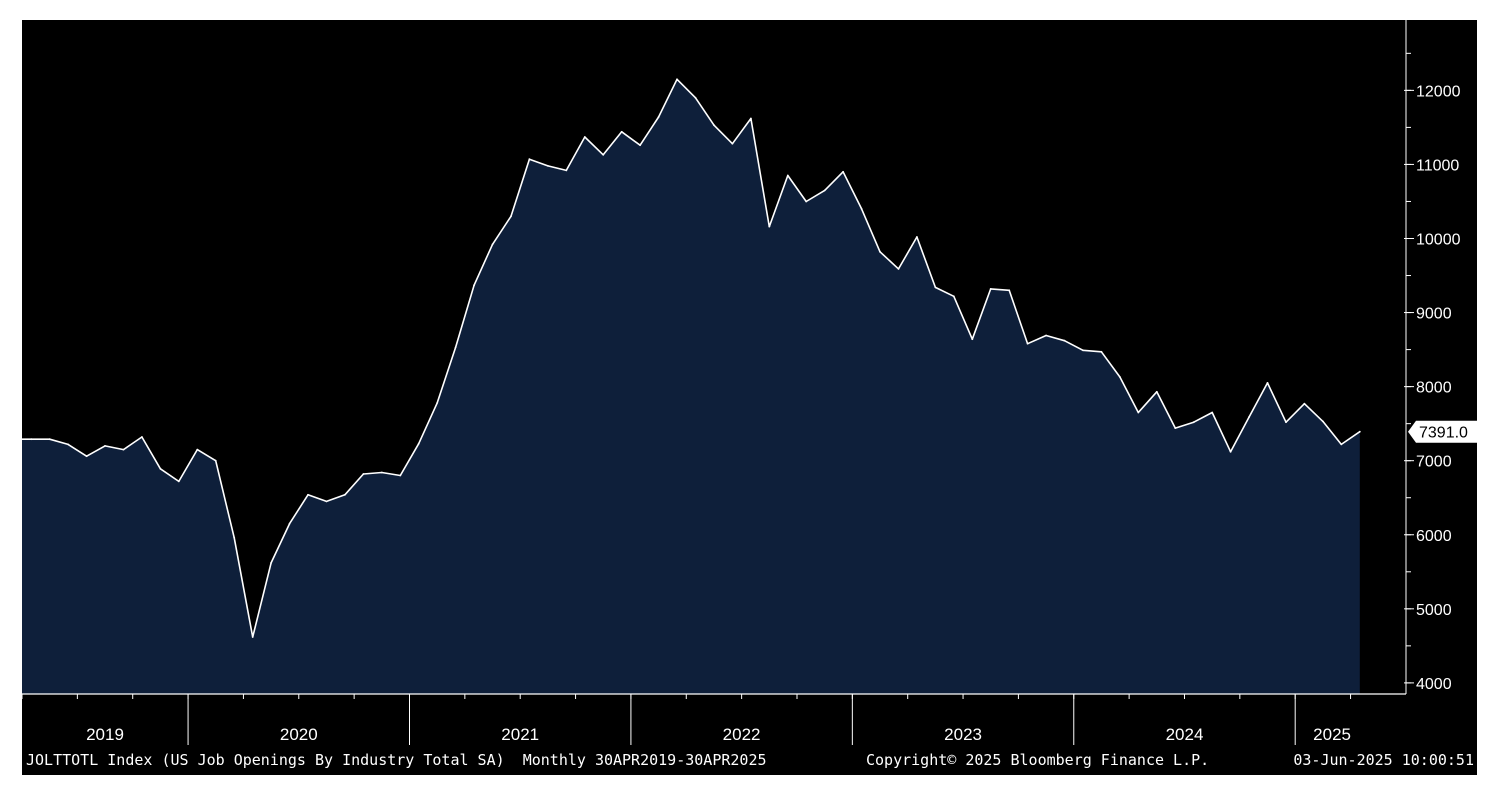 The image size is (1500, 802). I want to click on y-tick-label: 4000, so click(1434, 684).